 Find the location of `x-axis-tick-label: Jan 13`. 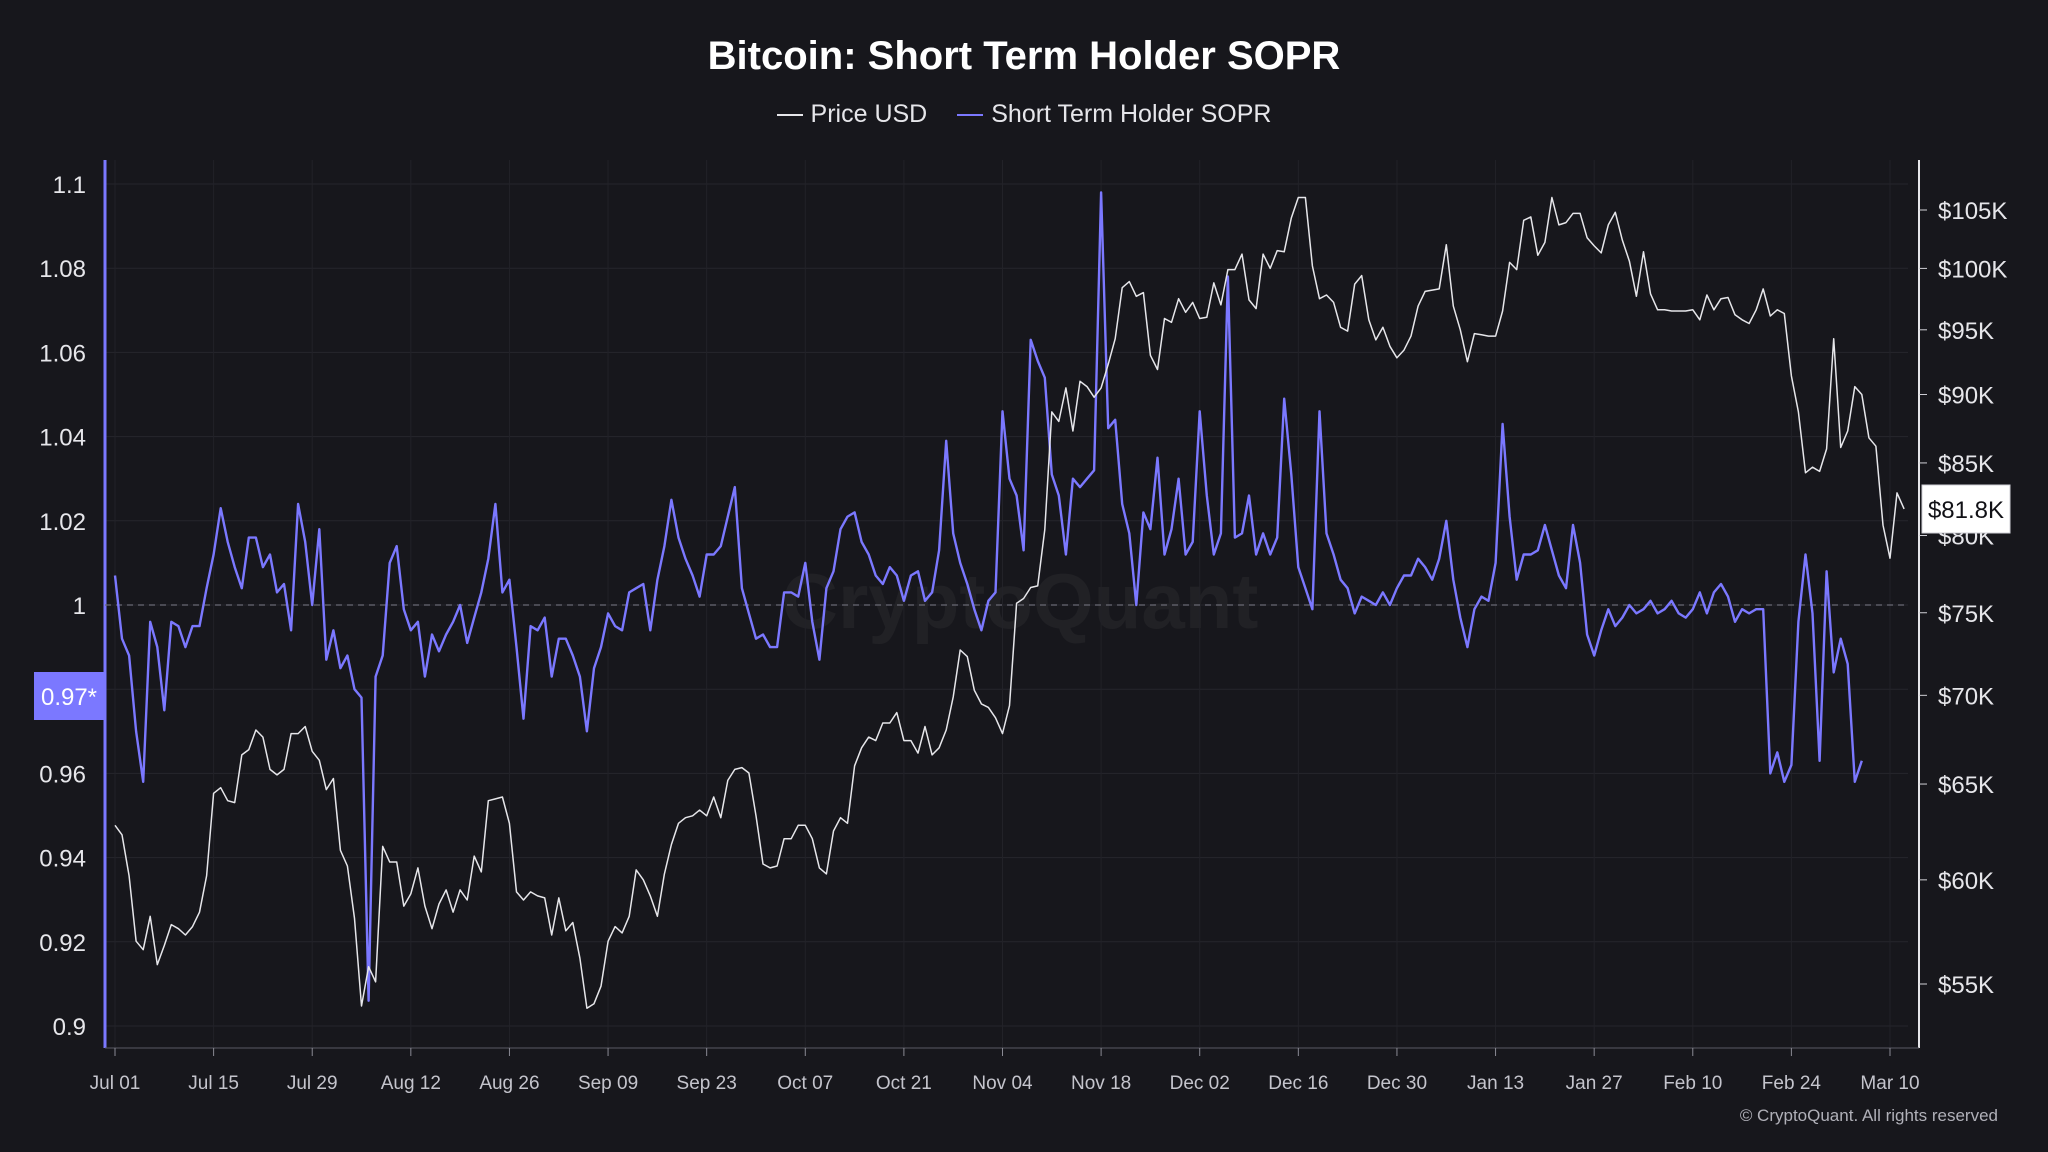

x-axis-tick-label: Jan 13 is located at coordinates (1495, 1083).